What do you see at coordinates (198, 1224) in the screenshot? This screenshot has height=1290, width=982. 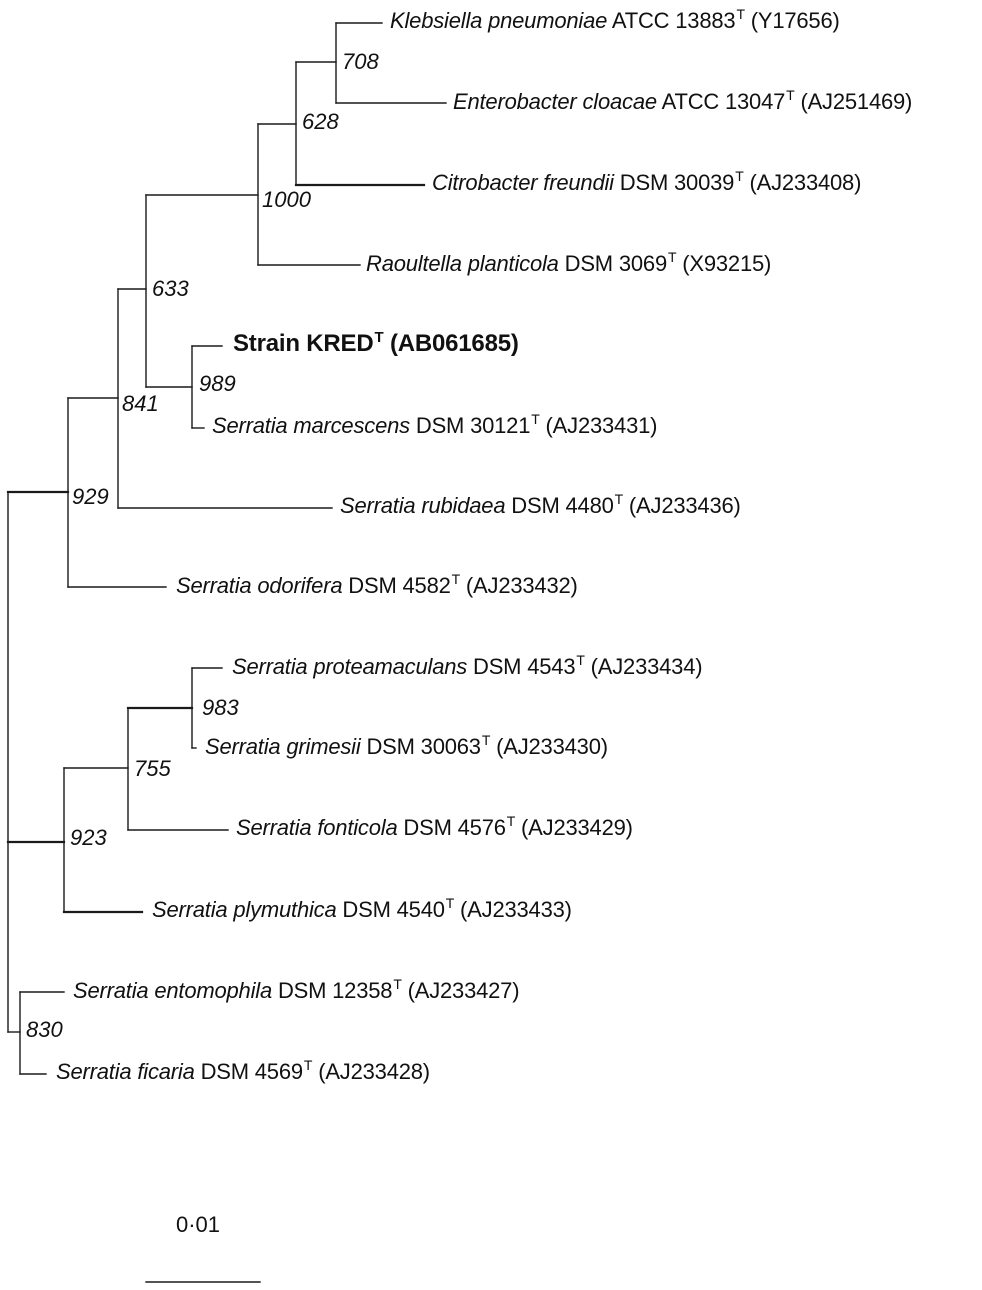 I see `scale-bar-label: 0·01` at bounding box center [198, 1224].